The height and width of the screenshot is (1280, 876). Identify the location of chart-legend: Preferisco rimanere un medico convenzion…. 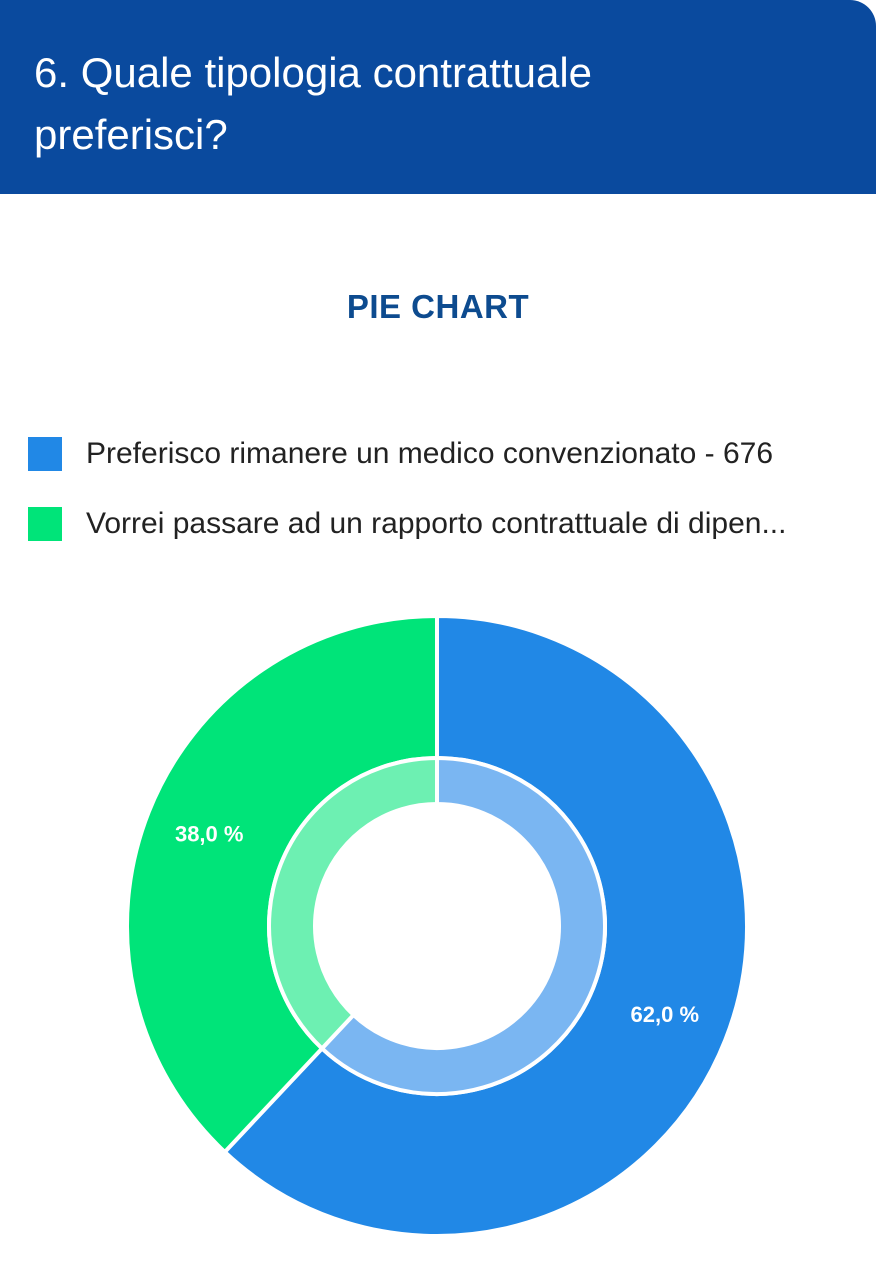
(443, 500).